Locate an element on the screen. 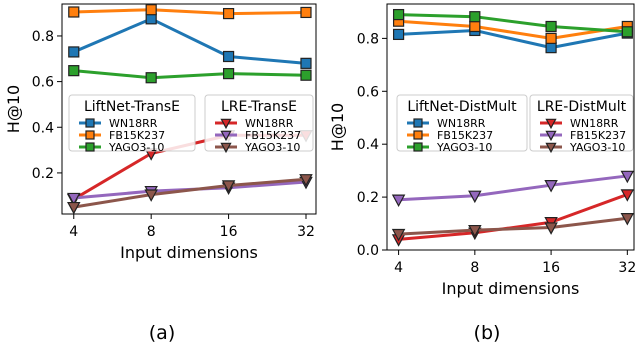 The image size is (637, 352). panel-caption: (b) is located at coordinates (487, 333).